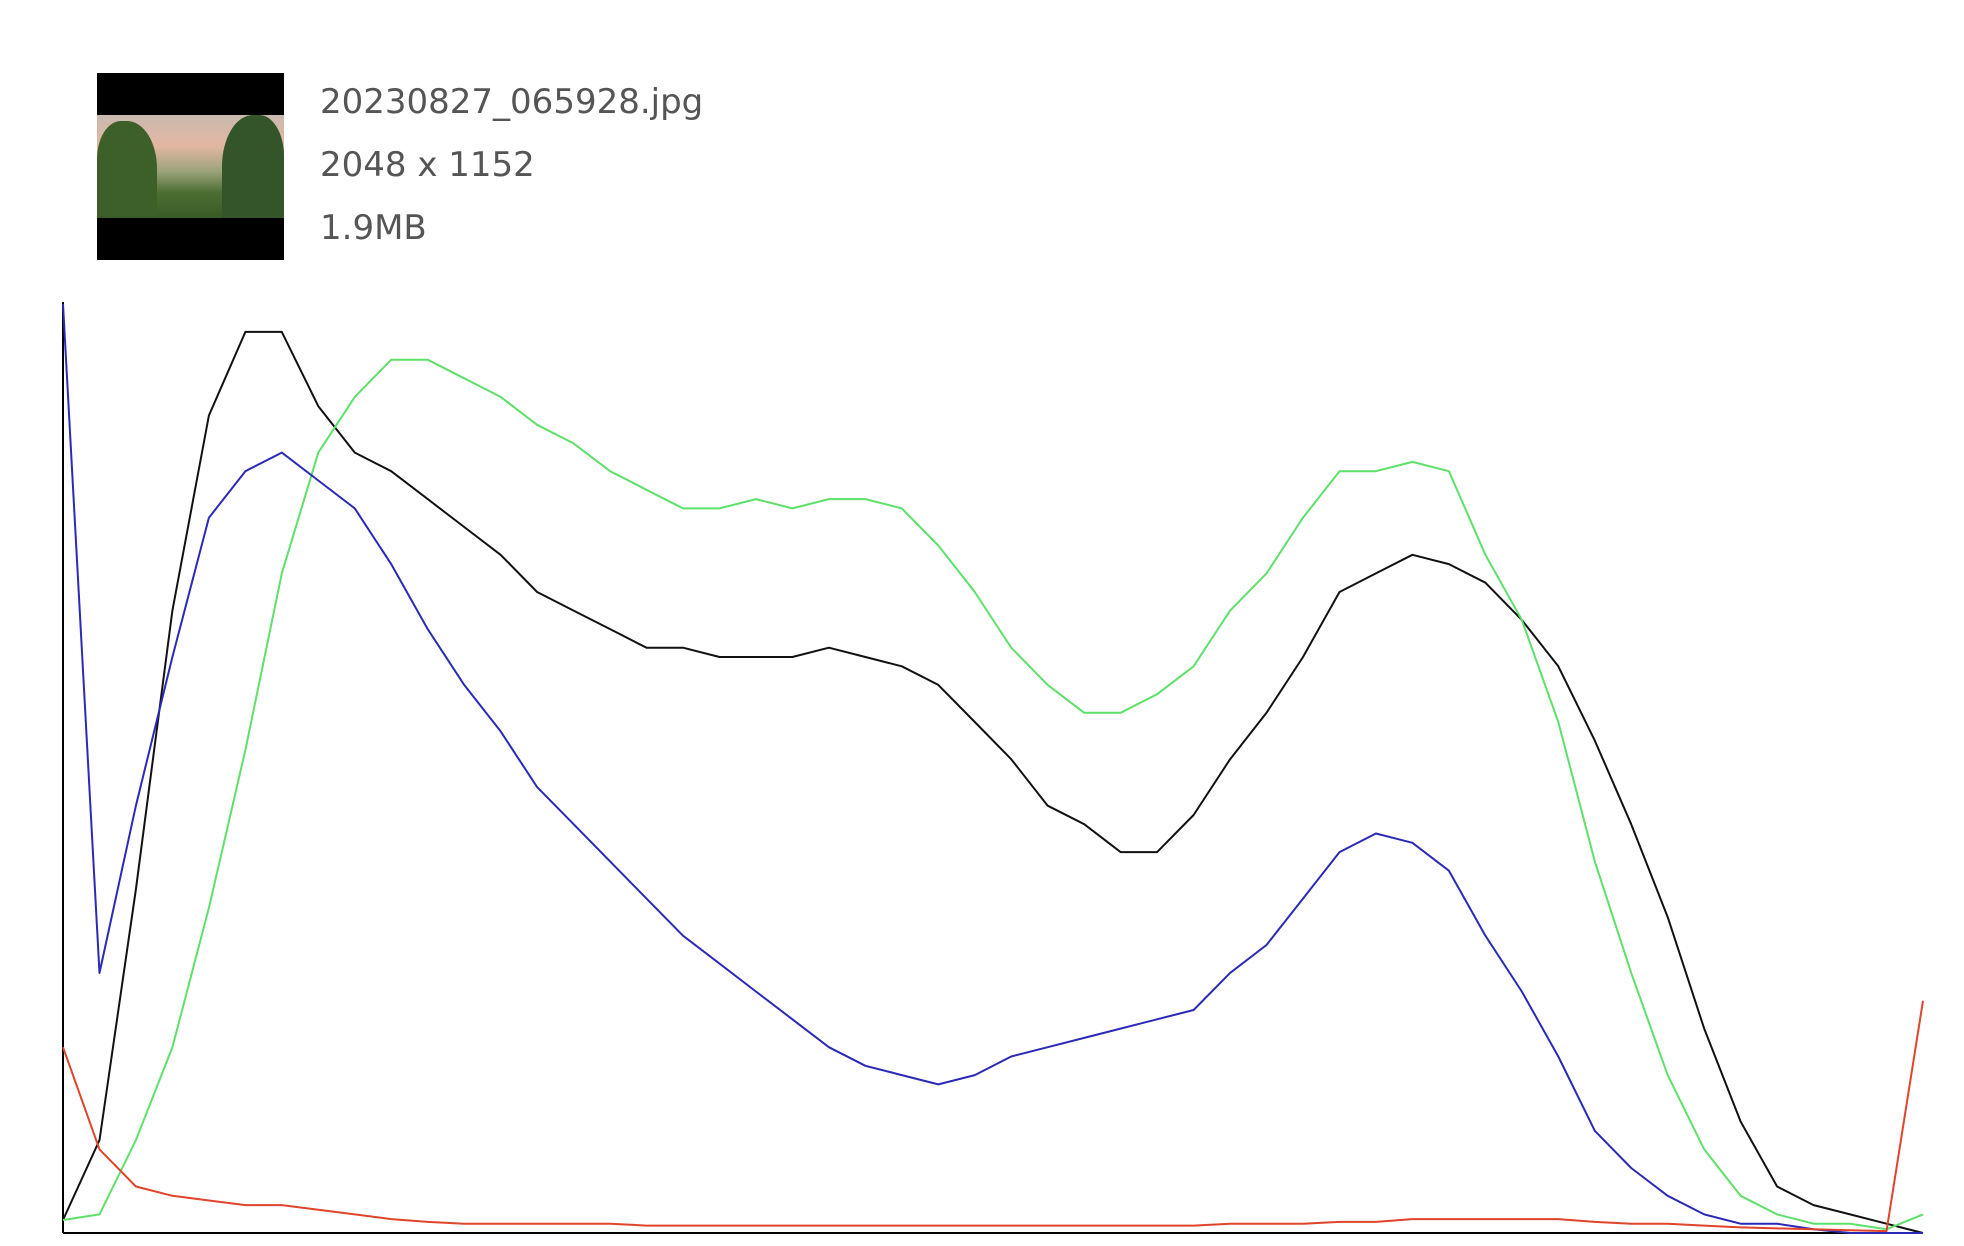  What do you see at coordinates (427, 165) in the screenshot?
I see `file-dimensions: 2048 x 1152` at bounding box center [427, 165].